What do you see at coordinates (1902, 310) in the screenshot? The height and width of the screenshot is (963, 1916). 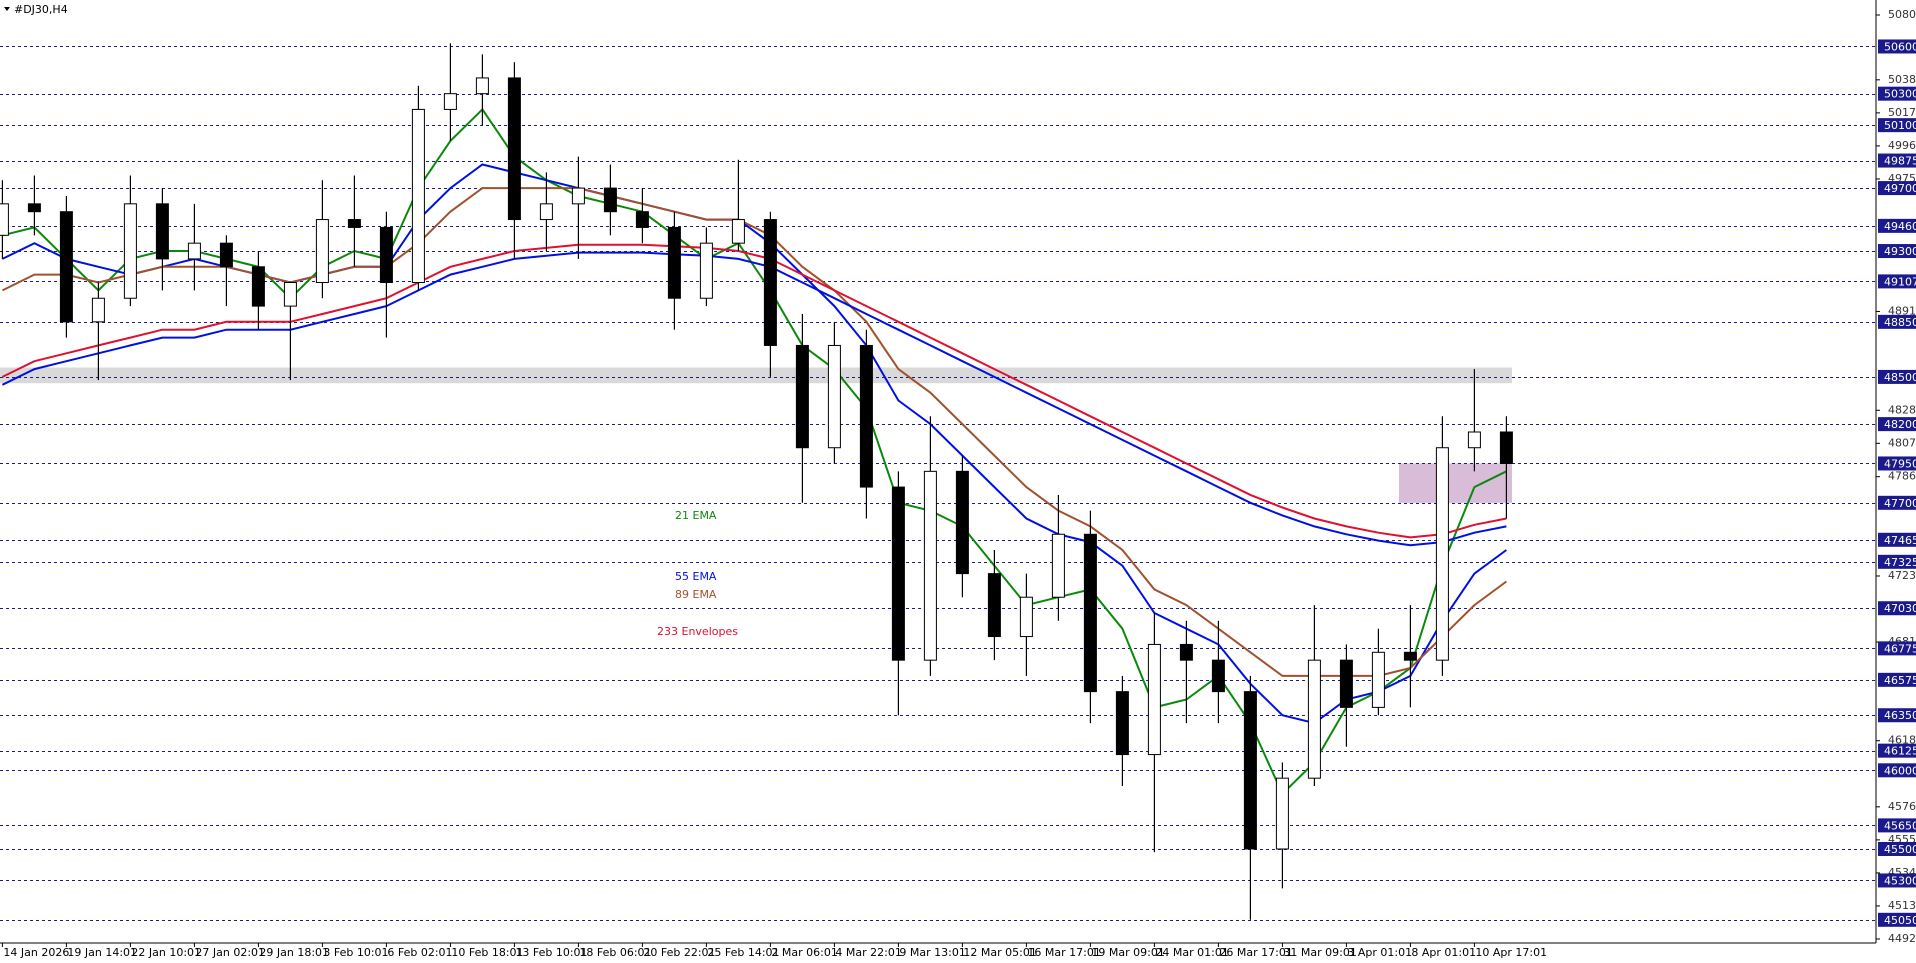 I see `y-tick-label: 48916` at bounding box center [1902, 310].